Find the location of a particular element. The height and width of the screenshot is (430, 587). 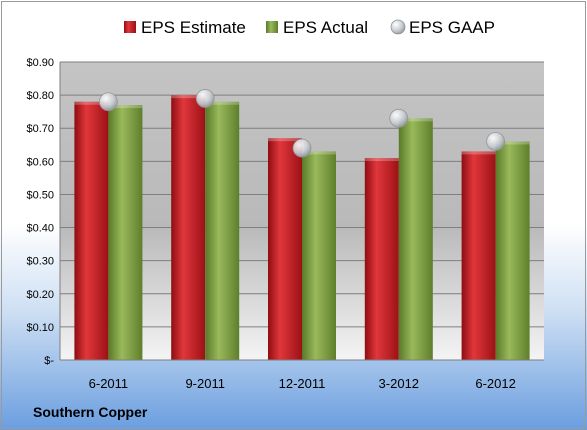

legend-label: EPS Actual is located at coordinates (325, 27).